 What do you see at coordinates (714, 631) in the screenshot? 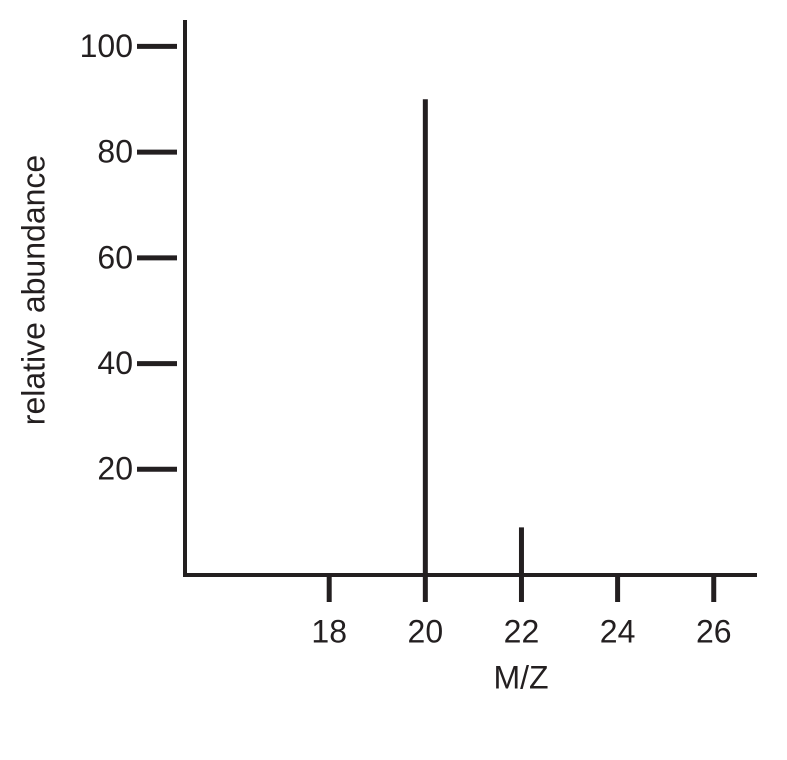
I see `x-tick-label: 26` at bounding box center [714, 631].